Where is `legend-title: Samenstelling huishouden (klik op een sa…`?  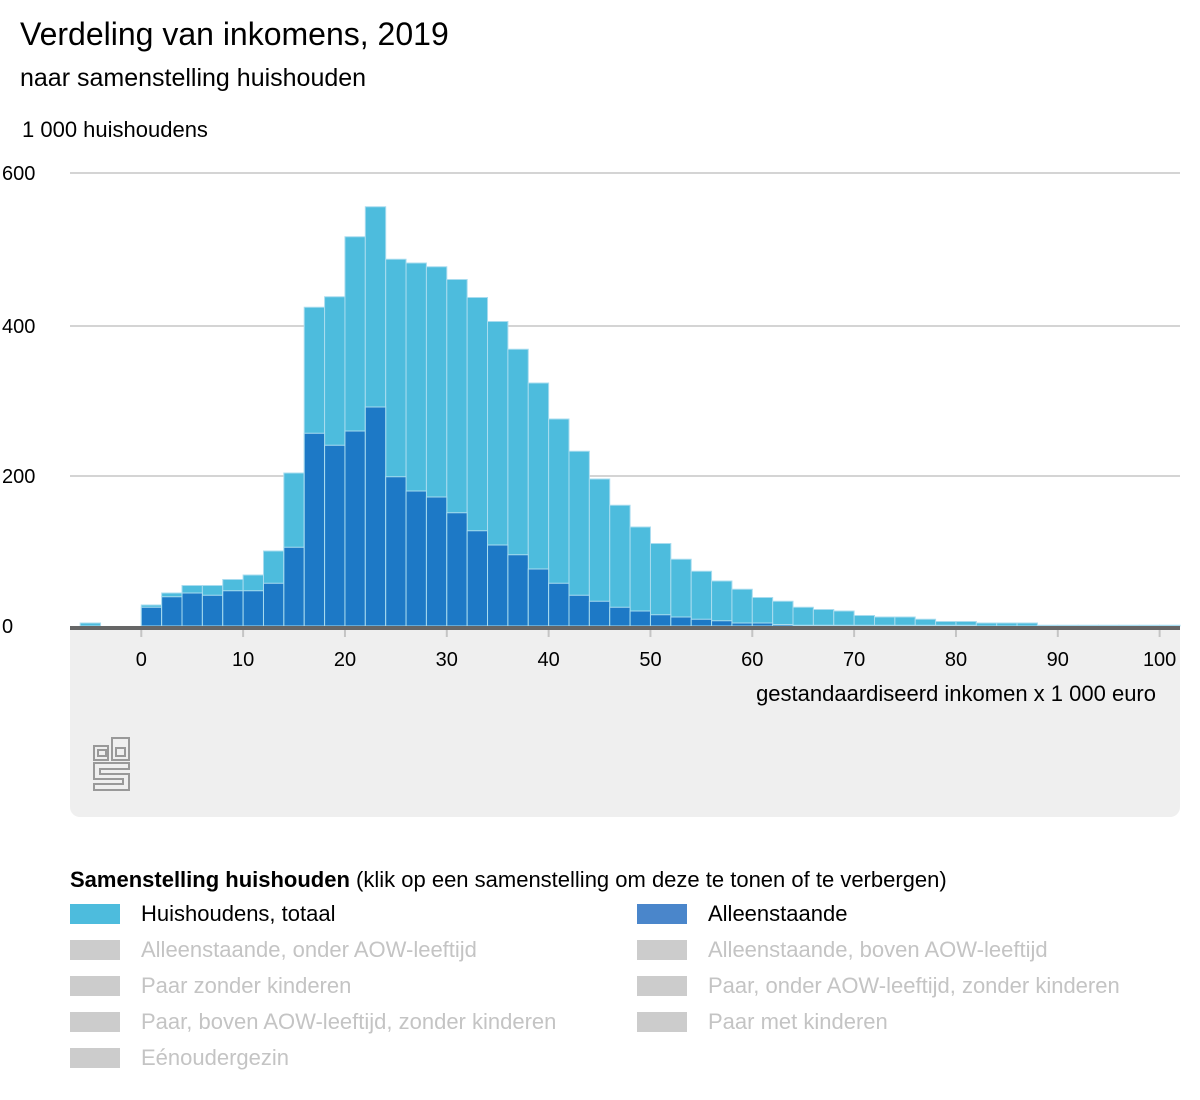 legend-title: Samenstelling huishouden (klik op een sa… is located at coordinates (508, 880).